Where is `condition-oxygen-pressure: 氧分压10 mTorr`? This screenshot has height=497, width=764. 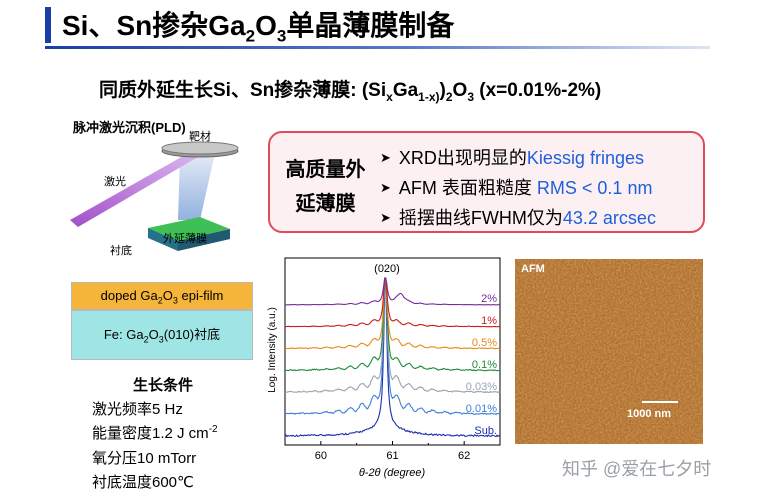 condition-oxygen-pressure: 氧分压10 mTorr is located at coordinates (144, 458).